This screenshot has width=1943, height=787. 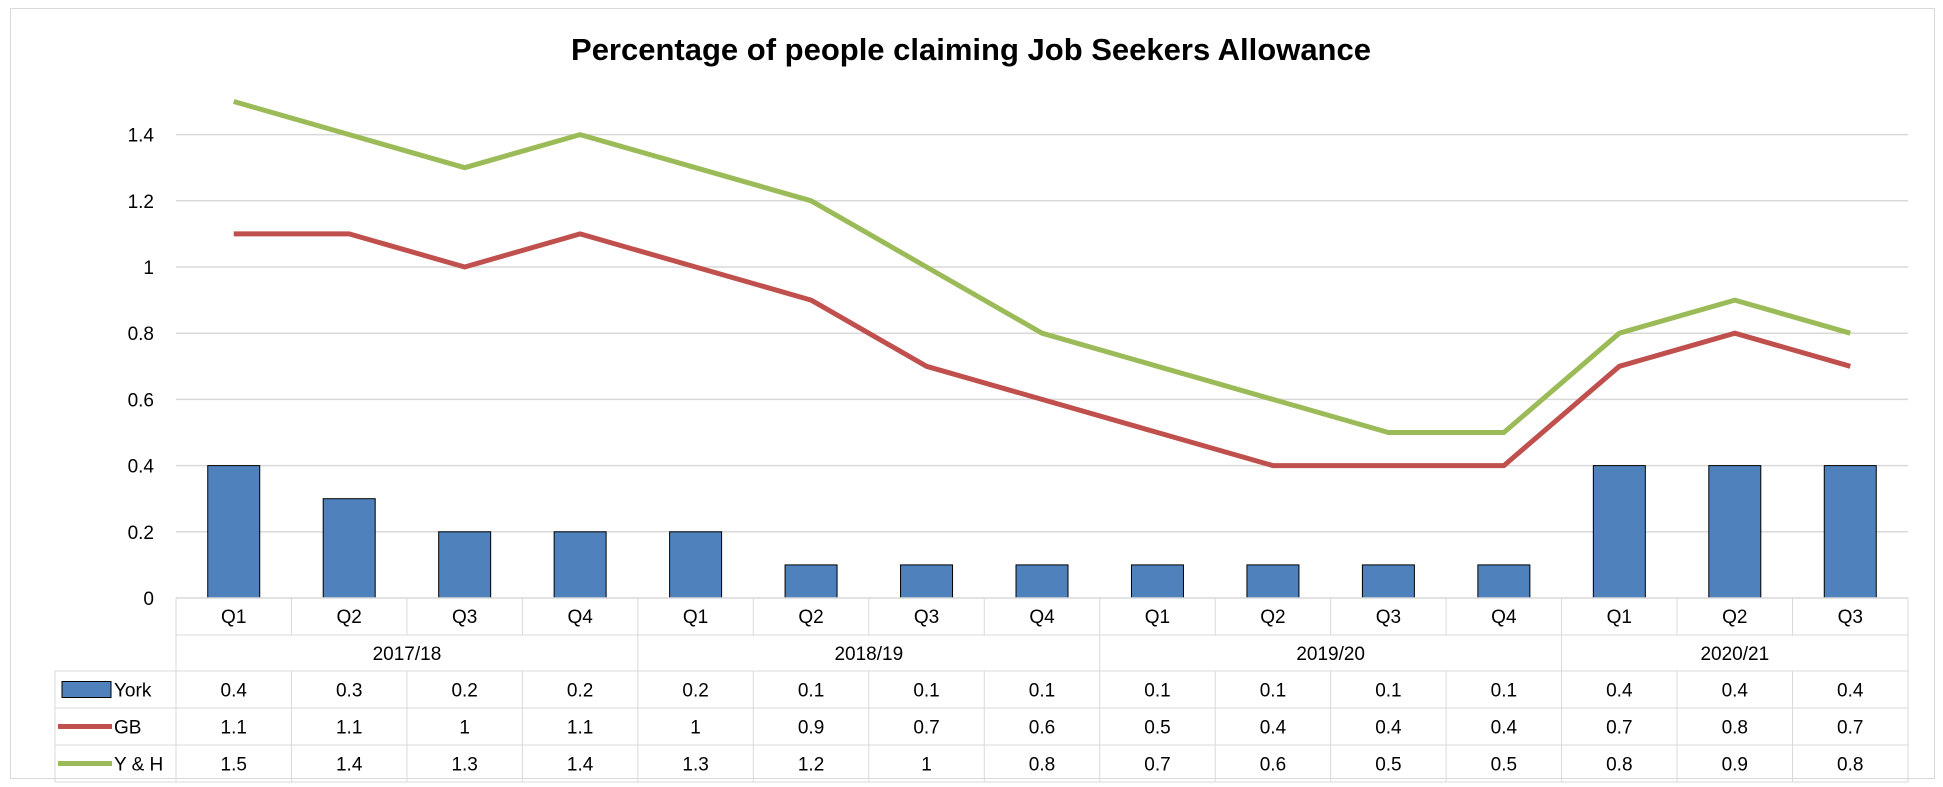 What do you see at coordinates (127, 728) in the screenshot?
I see `legend-label: GB` at bounding box center [127, 728].